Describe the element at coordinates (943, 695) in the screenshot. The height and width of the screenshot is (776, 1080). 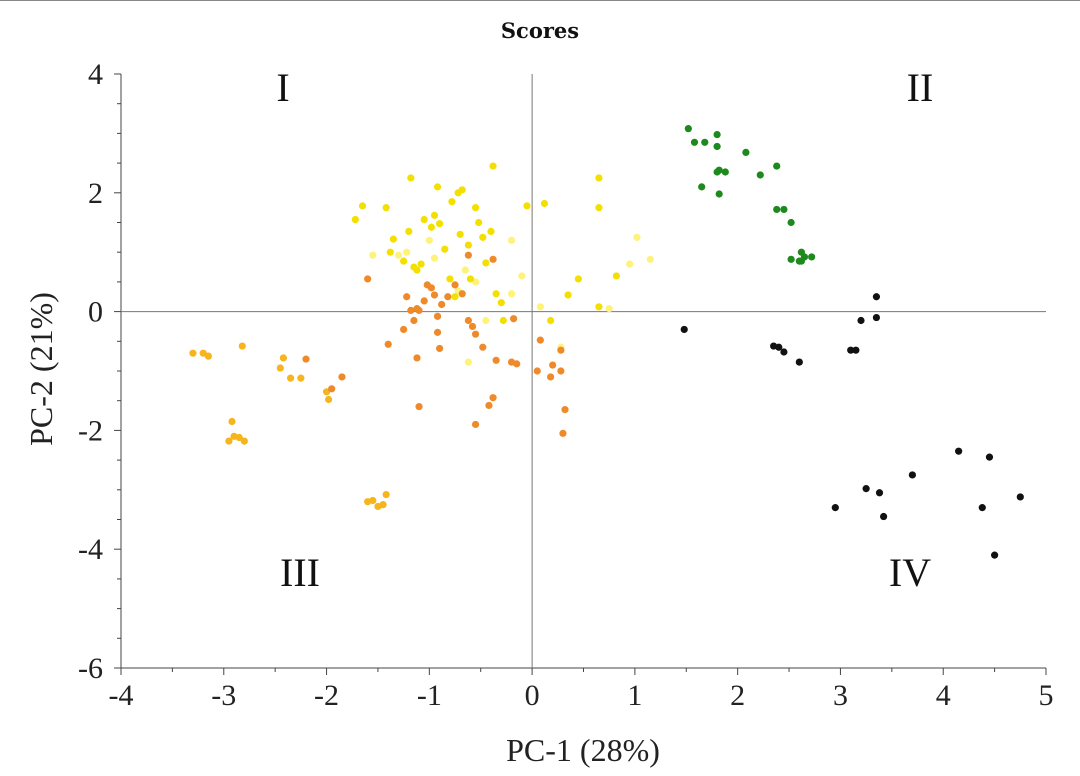
I see `x-tick-label: 4` at that location.